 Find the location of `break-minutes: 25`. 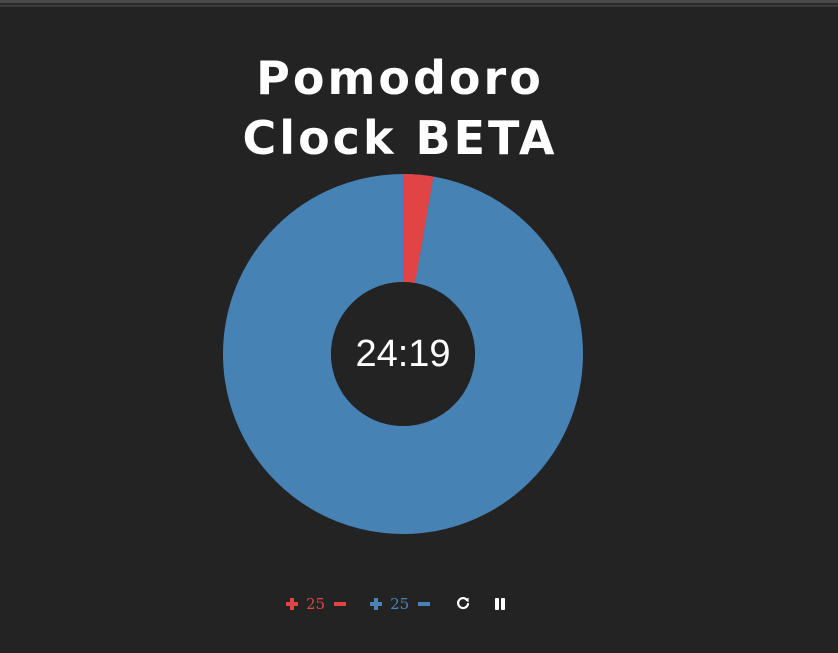

break-minutes: 25 is located at coordinates (400, 604).